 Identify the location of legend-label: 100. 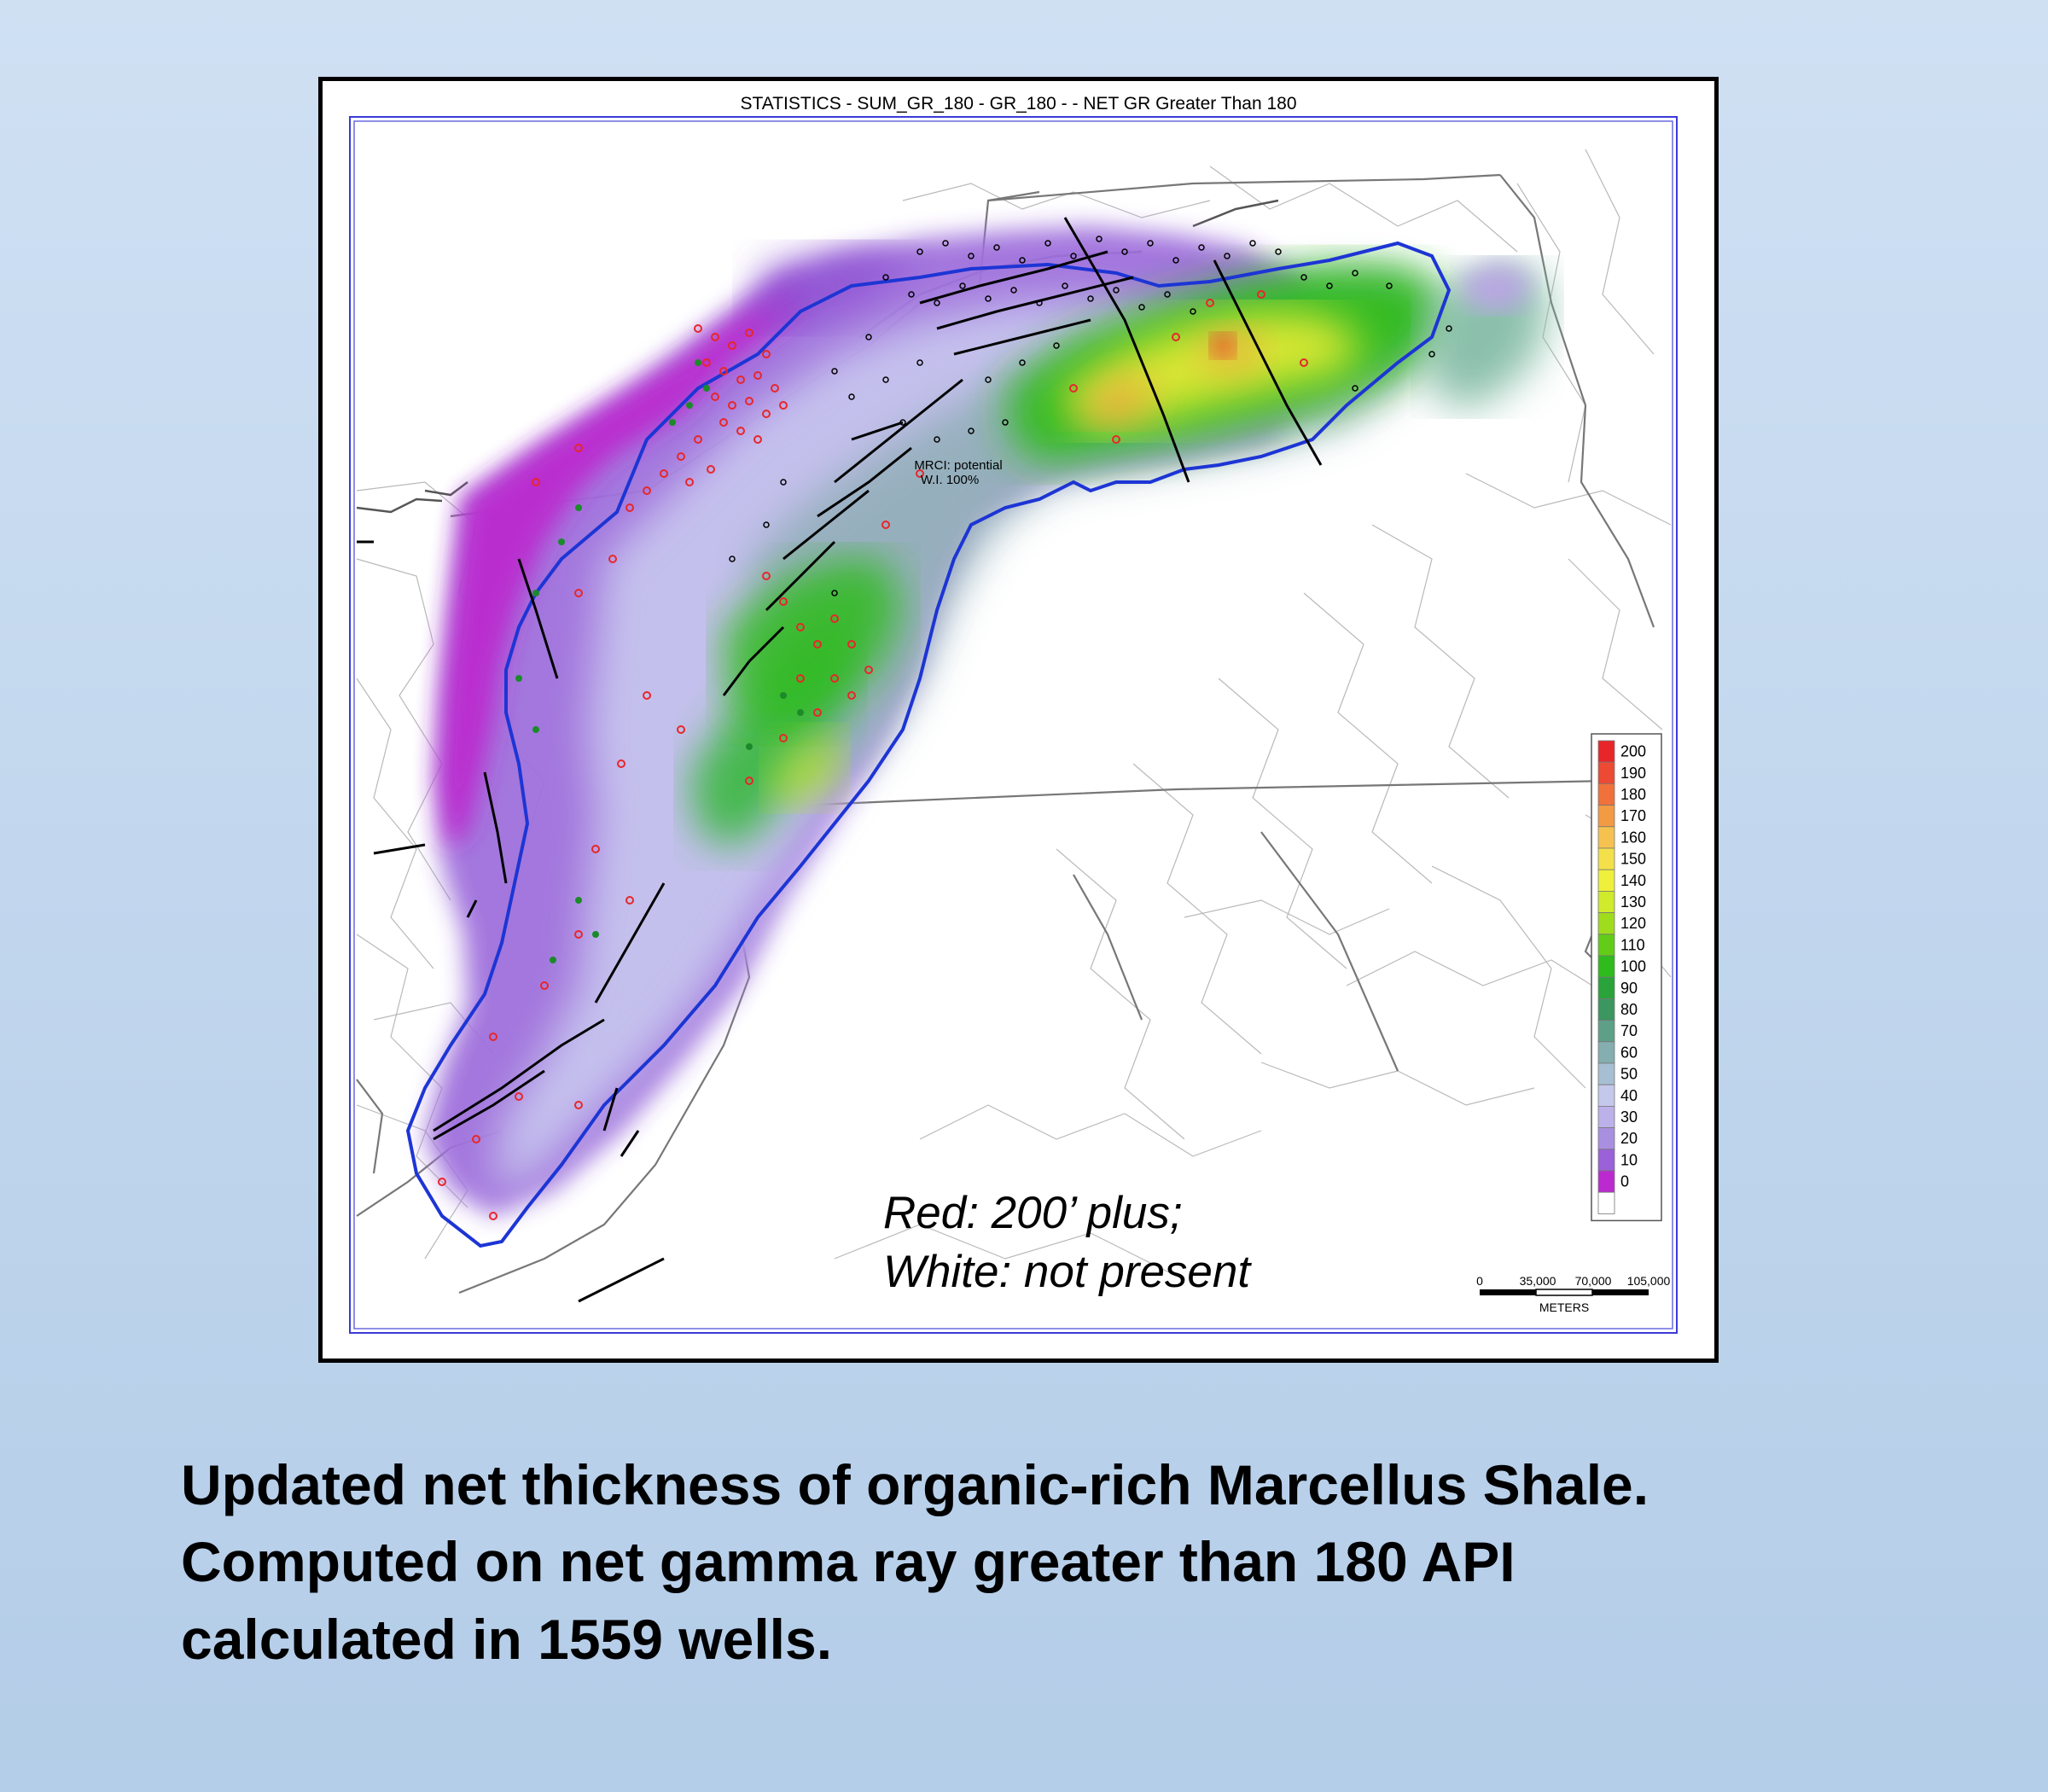
(1633, 967).